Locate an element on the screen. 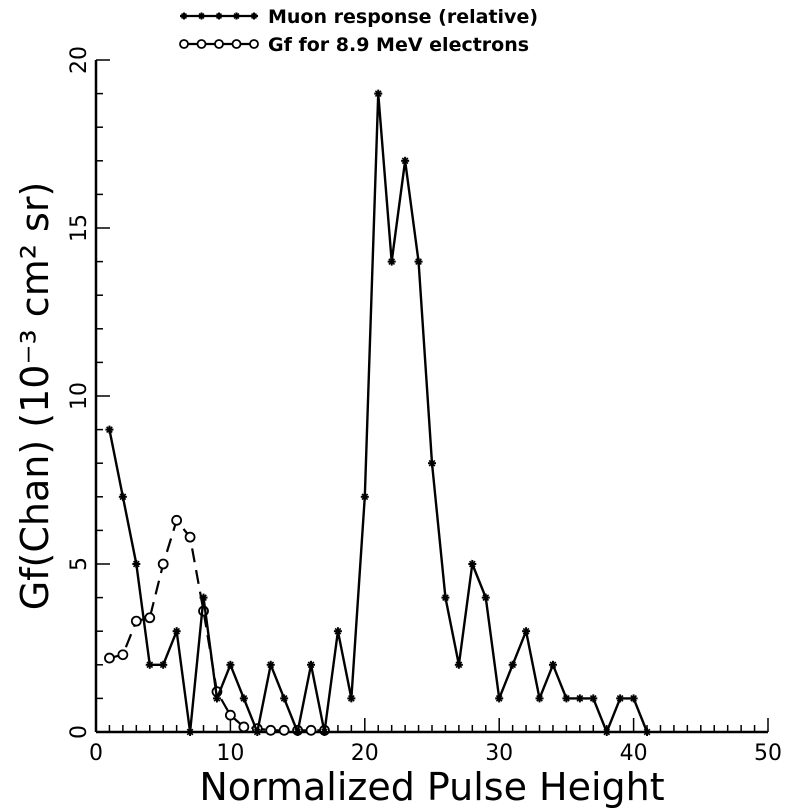  x-tick-label: 50 is located at coordinates (768, 753).